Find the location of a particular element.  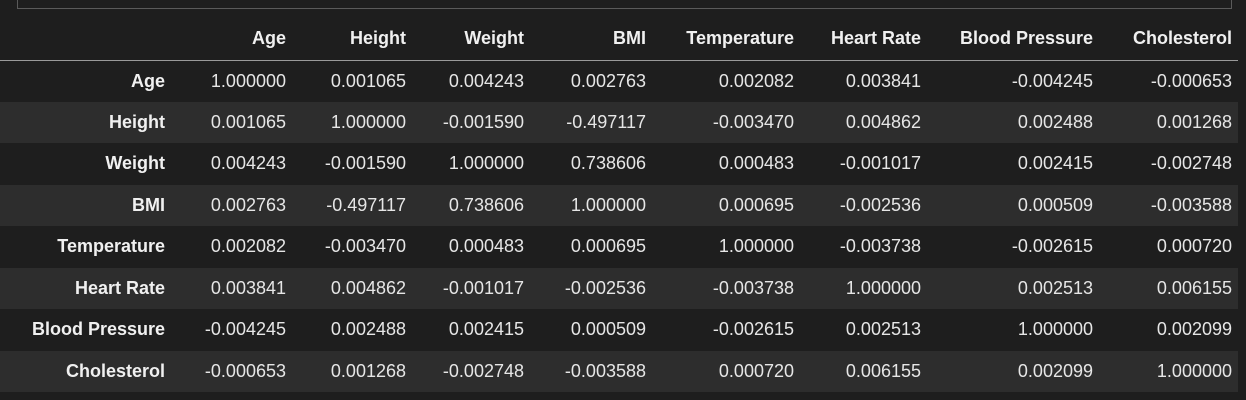

row-label: Temperature is located at coordinates (111, 246).